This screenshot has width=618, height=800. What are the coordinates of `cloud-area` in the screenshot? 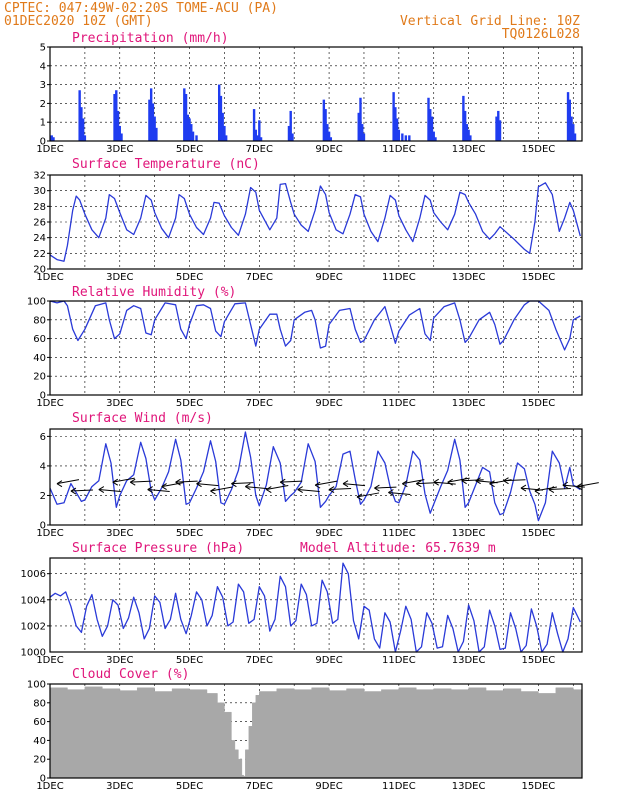 It's located at (316, 732).